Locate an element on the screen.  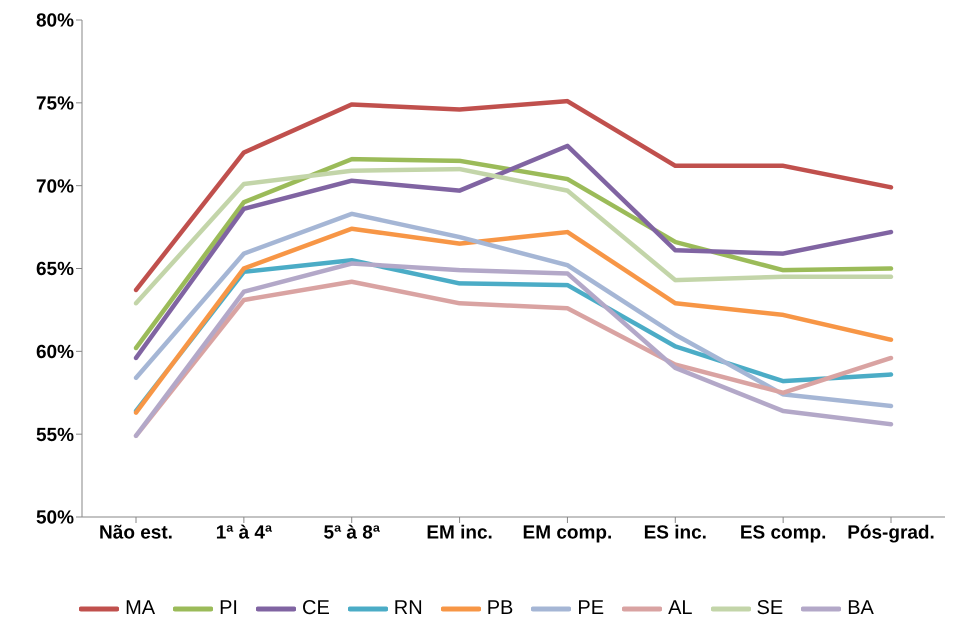
y-tick-label: 75% is located at coordinates (55, 104).